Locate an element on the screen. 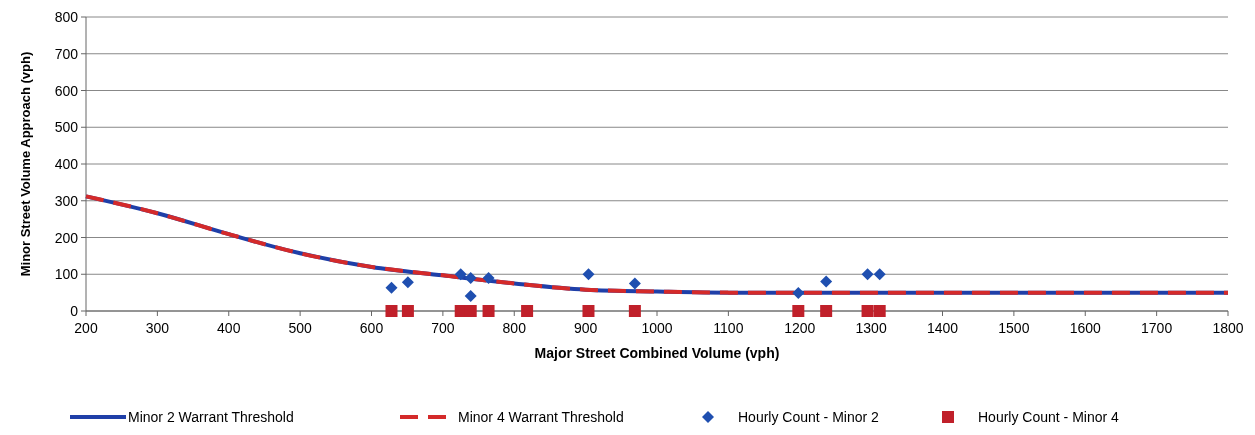  x-tick-label: 1800 is located at coordinates (1228, 328).